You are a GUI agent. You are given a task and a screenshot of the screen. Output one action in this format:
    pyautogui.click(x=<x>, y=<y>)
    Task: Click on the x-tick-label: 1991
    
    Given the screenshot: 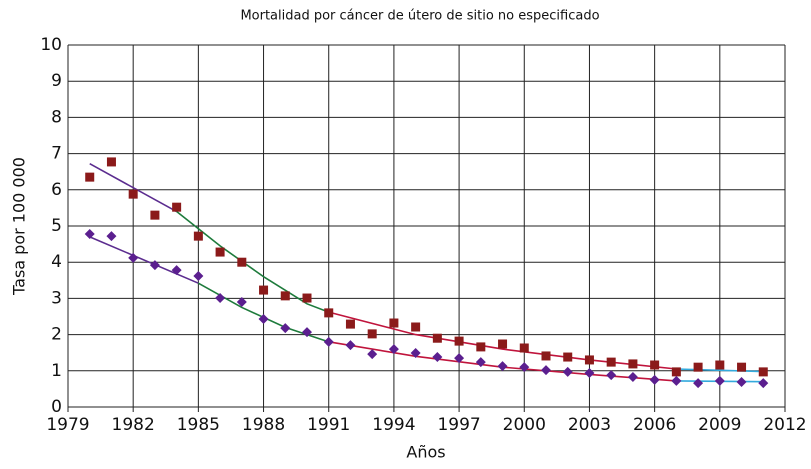 What is the action you would take?
    pyautogui.click(x=328, y=425)
    